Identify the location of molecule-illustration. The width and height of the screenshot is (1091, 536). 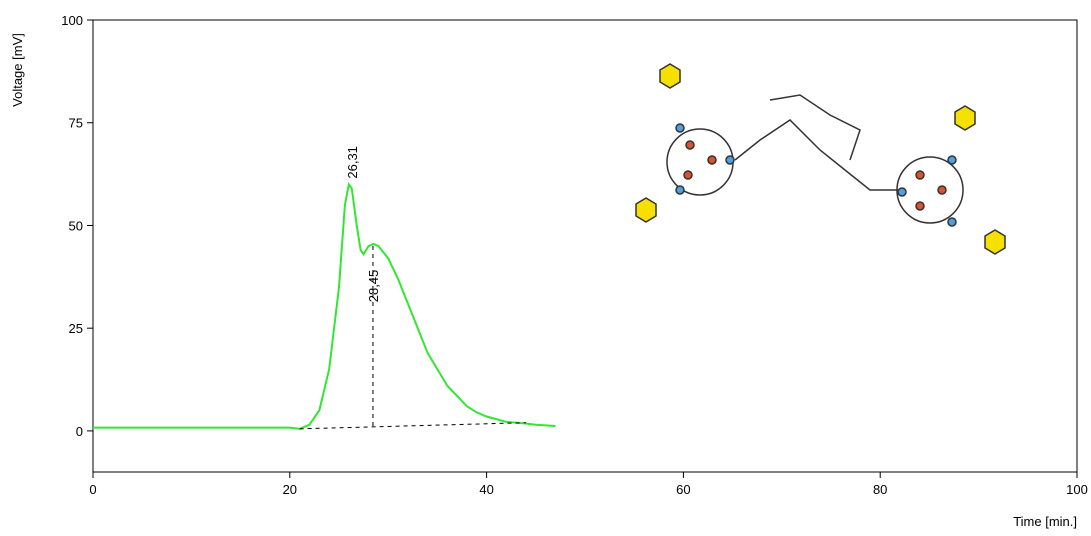
(820, 159).